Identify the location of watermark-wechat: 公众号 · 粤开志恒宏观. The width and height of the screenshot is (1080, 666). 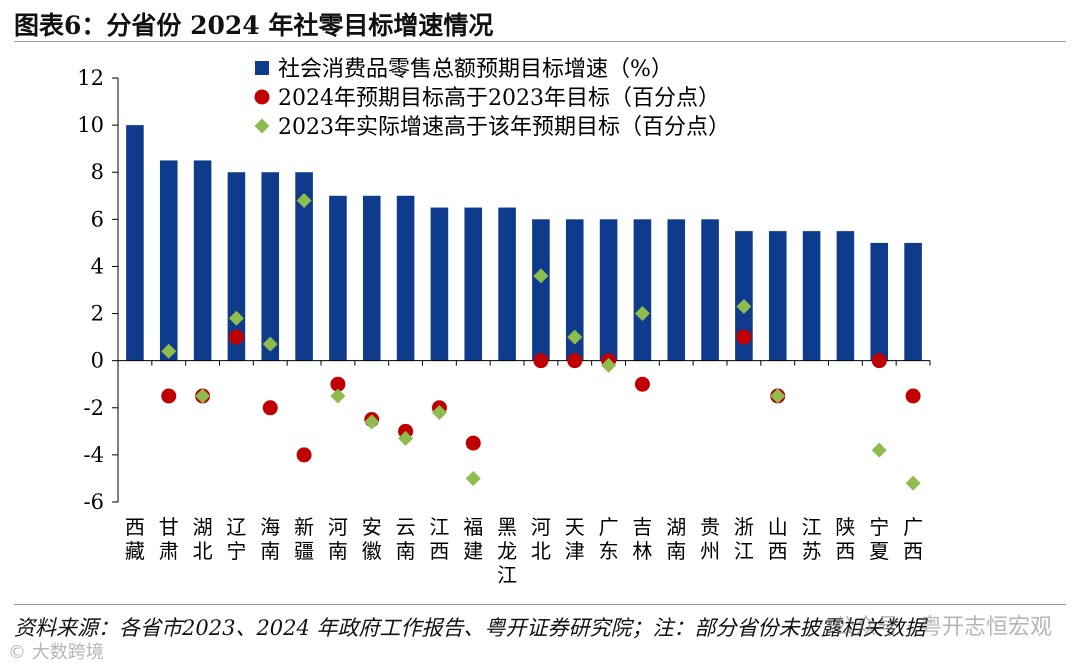
(942, 627).